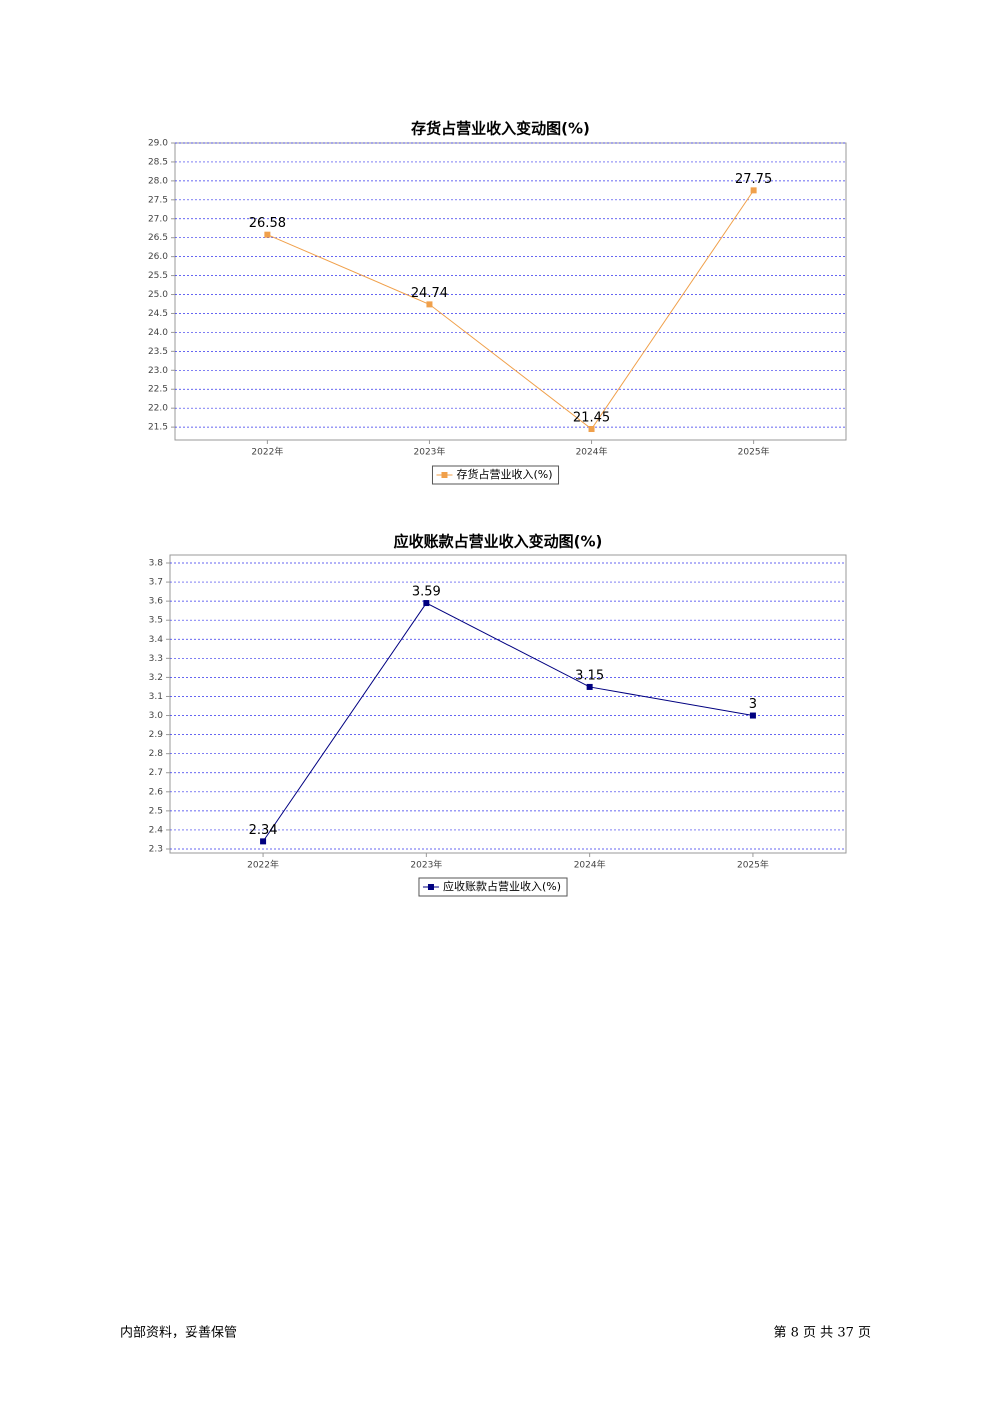  Describe the element at coordinates (753, 179) in the screenshot. I see `value-label: 27.75` at that location.